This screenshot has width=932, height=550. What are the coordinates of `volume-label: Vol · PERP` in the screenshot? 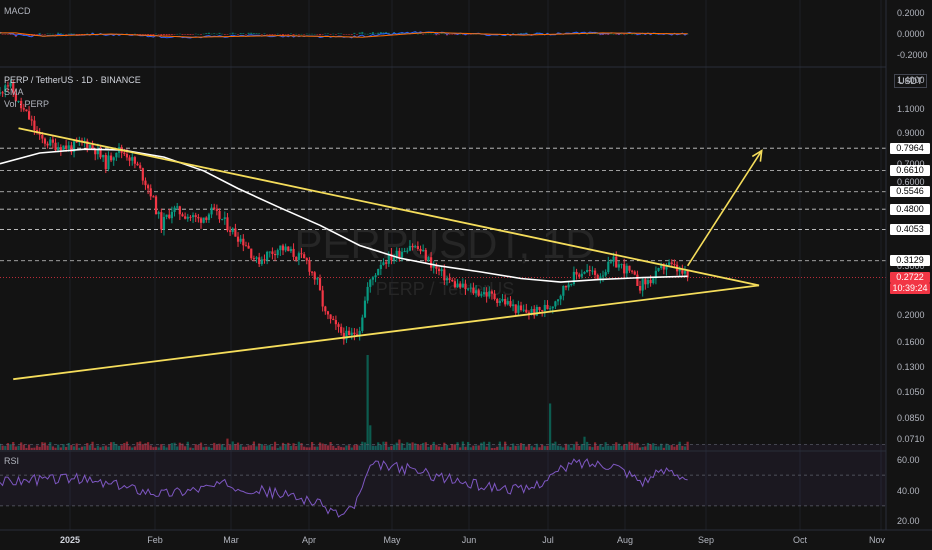 It's located at (27, 104).